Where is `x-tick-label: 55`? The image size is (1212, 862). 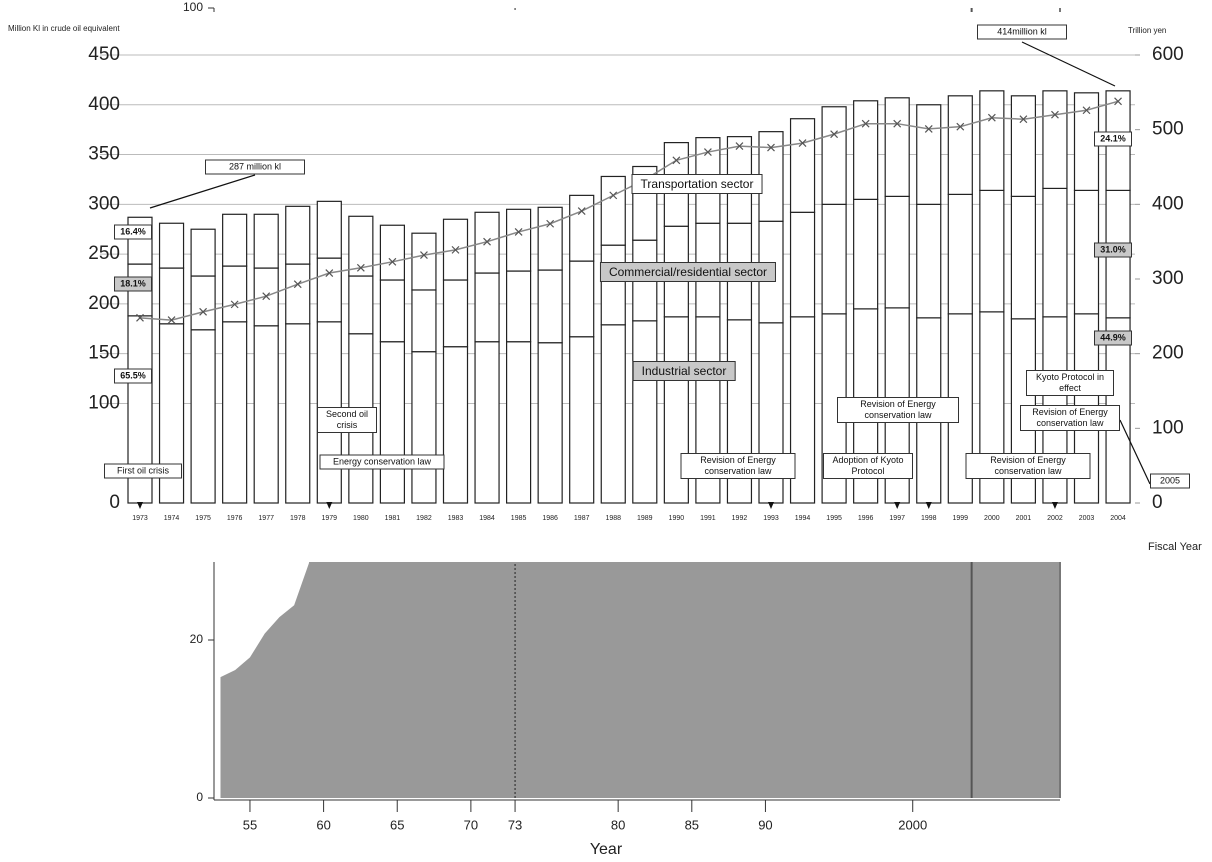
x-tick-label: 55 is located at coordinates (250, 824).